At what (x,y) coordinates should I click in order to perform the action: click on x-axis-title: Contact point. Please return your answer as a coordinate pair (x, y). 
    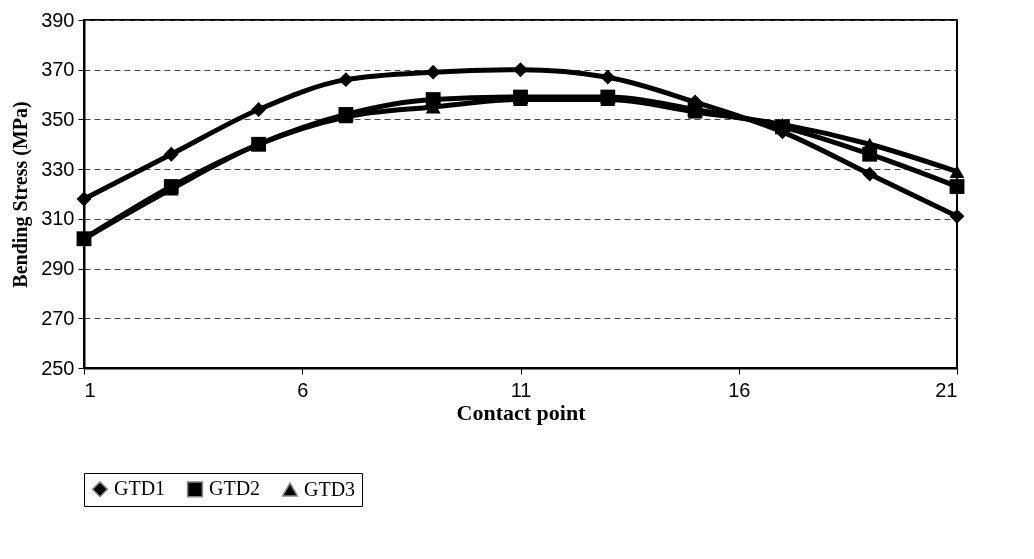
    Looking at the image, I should click on (521, 412).